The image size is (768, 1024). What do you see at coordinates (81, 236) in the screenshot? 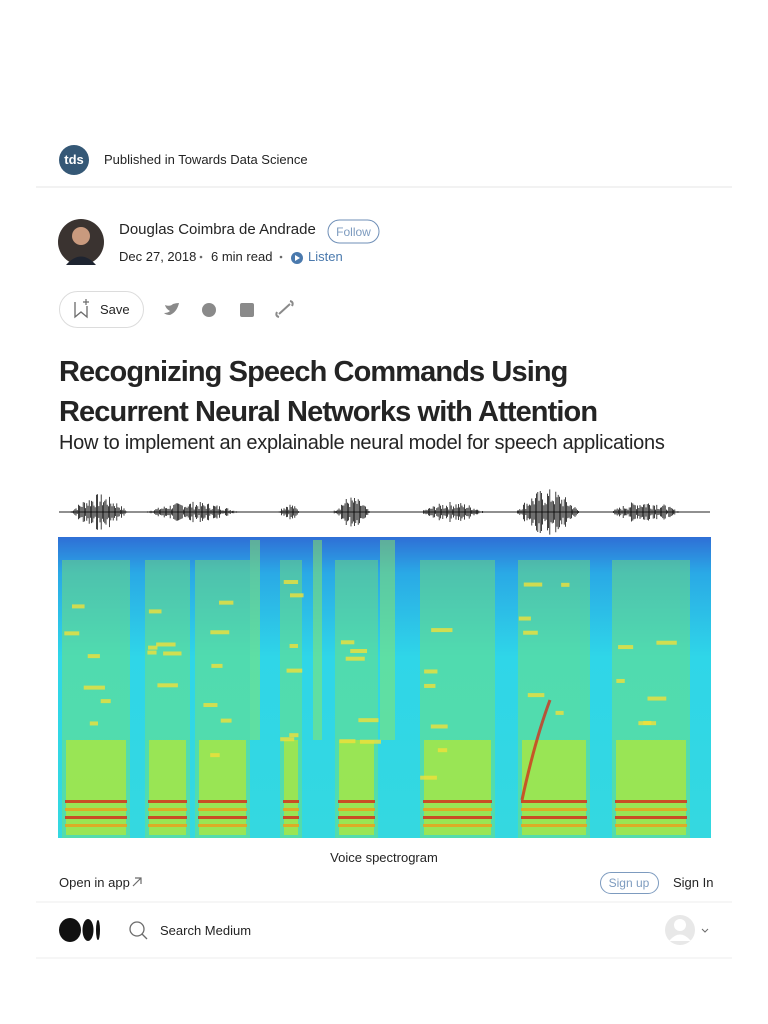
I see `avatar-face` at bounding box center [81, 236].